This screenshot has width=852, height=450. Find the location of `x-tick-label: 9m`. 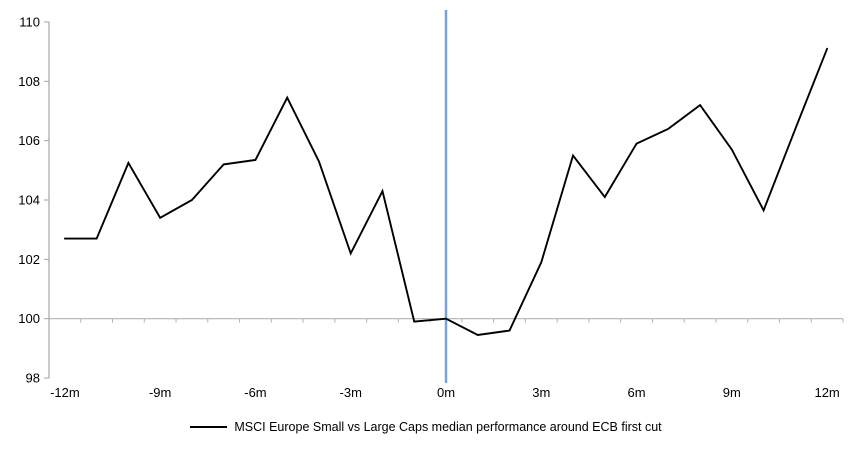

x-tick-label: 9m is located at coordinates (732, 392).